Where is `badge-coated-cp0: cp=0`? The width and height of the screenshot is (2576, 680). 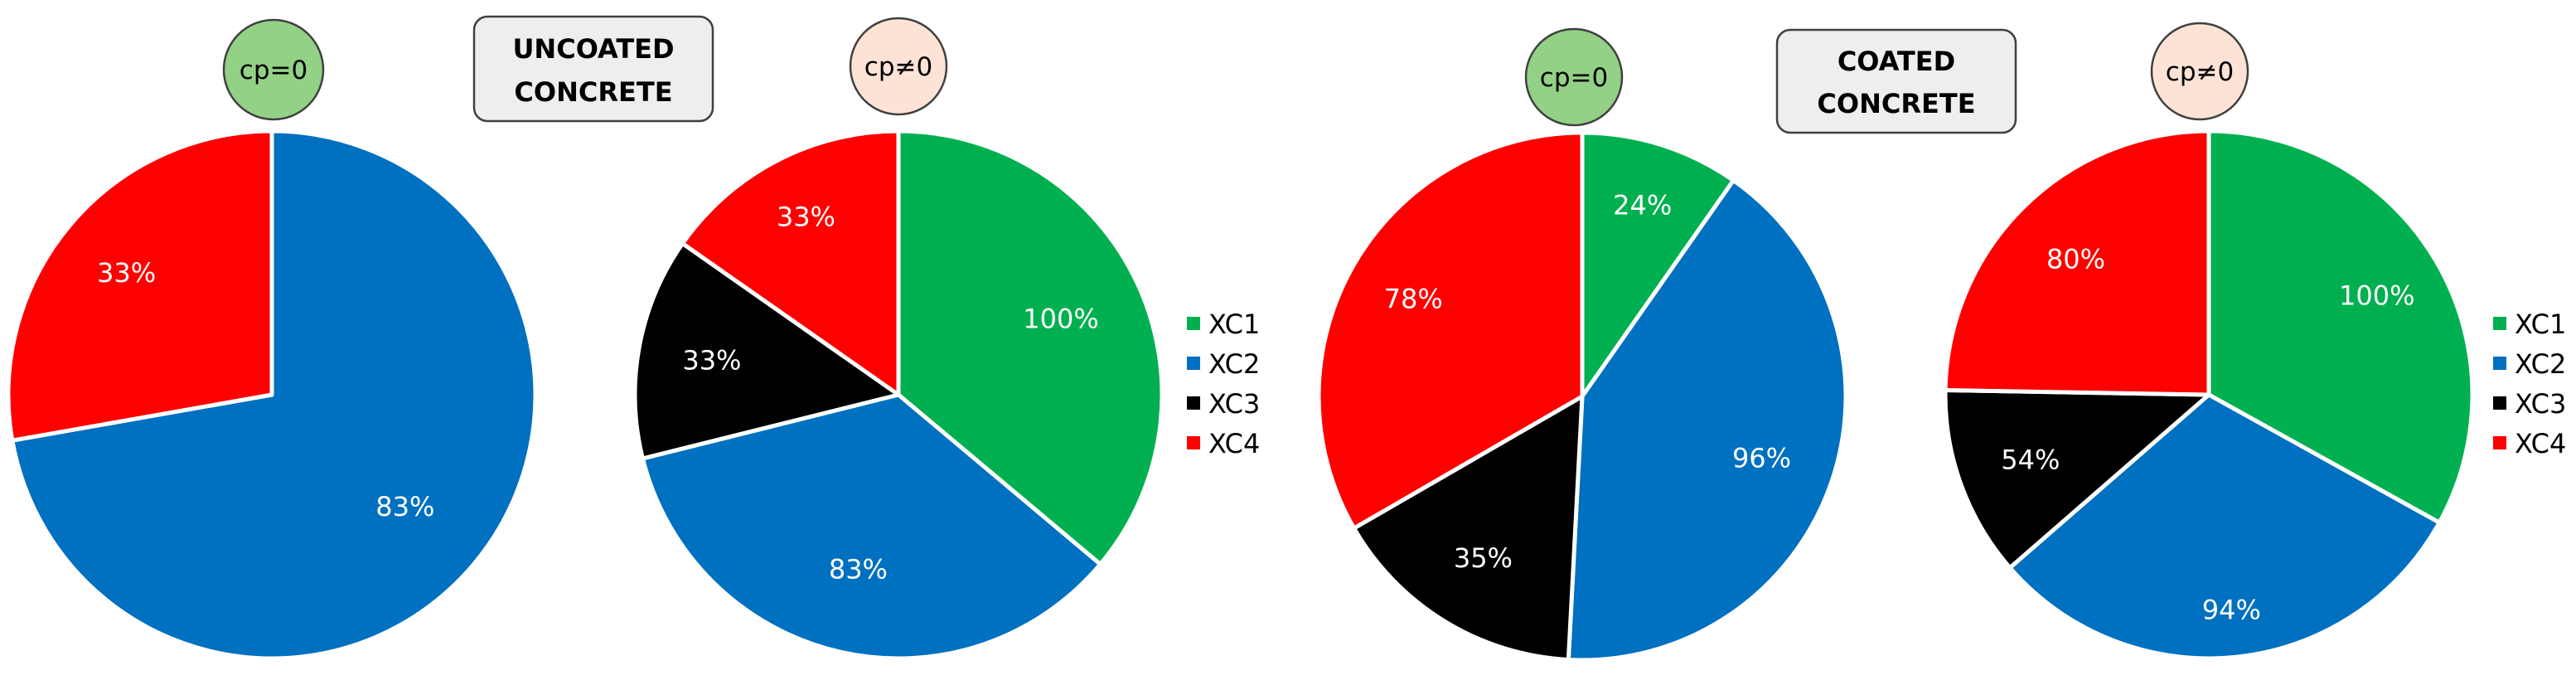
badge-coated-cp0: cp=0 is located at coordinates (1574, 77).